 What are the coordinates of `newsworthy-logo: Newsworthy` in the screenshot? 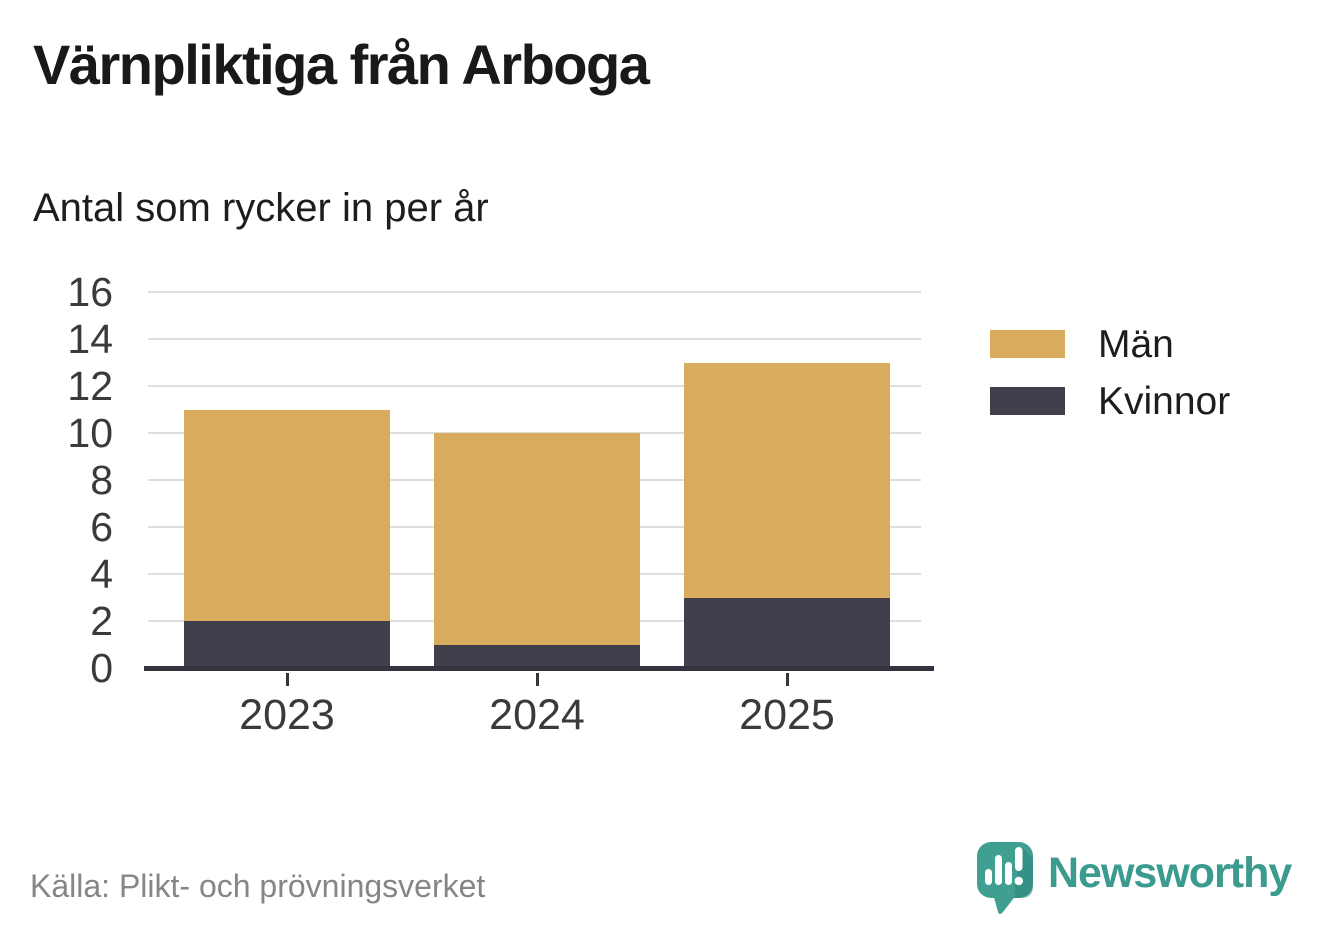 It's located at (1134, 880).